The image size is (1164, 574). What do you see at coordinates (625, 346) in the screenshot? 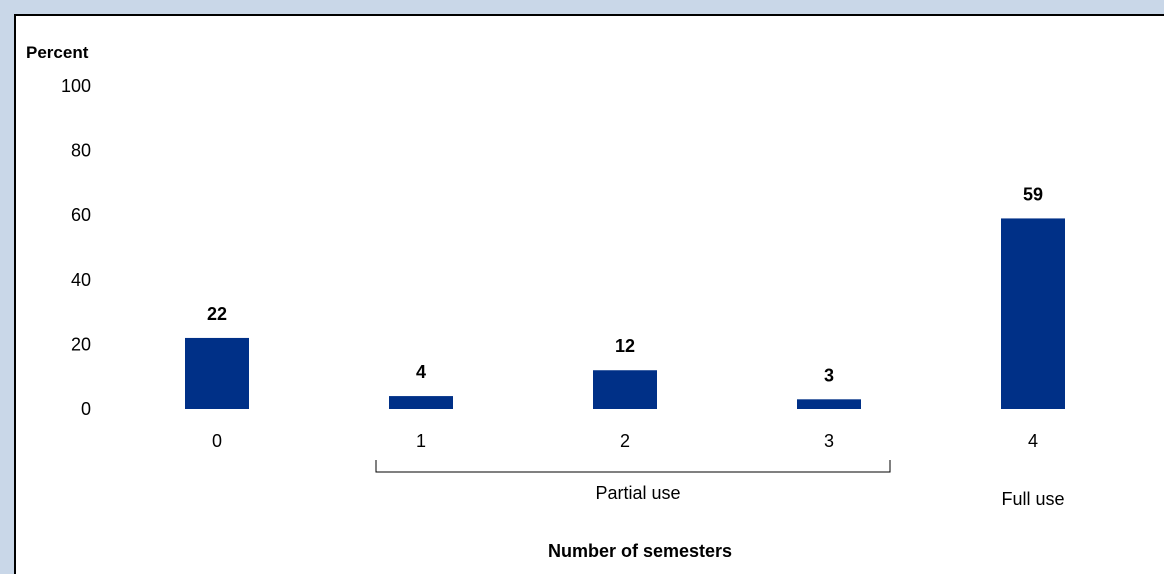
I see `data-label: 12` at bounding box center [625, 346].